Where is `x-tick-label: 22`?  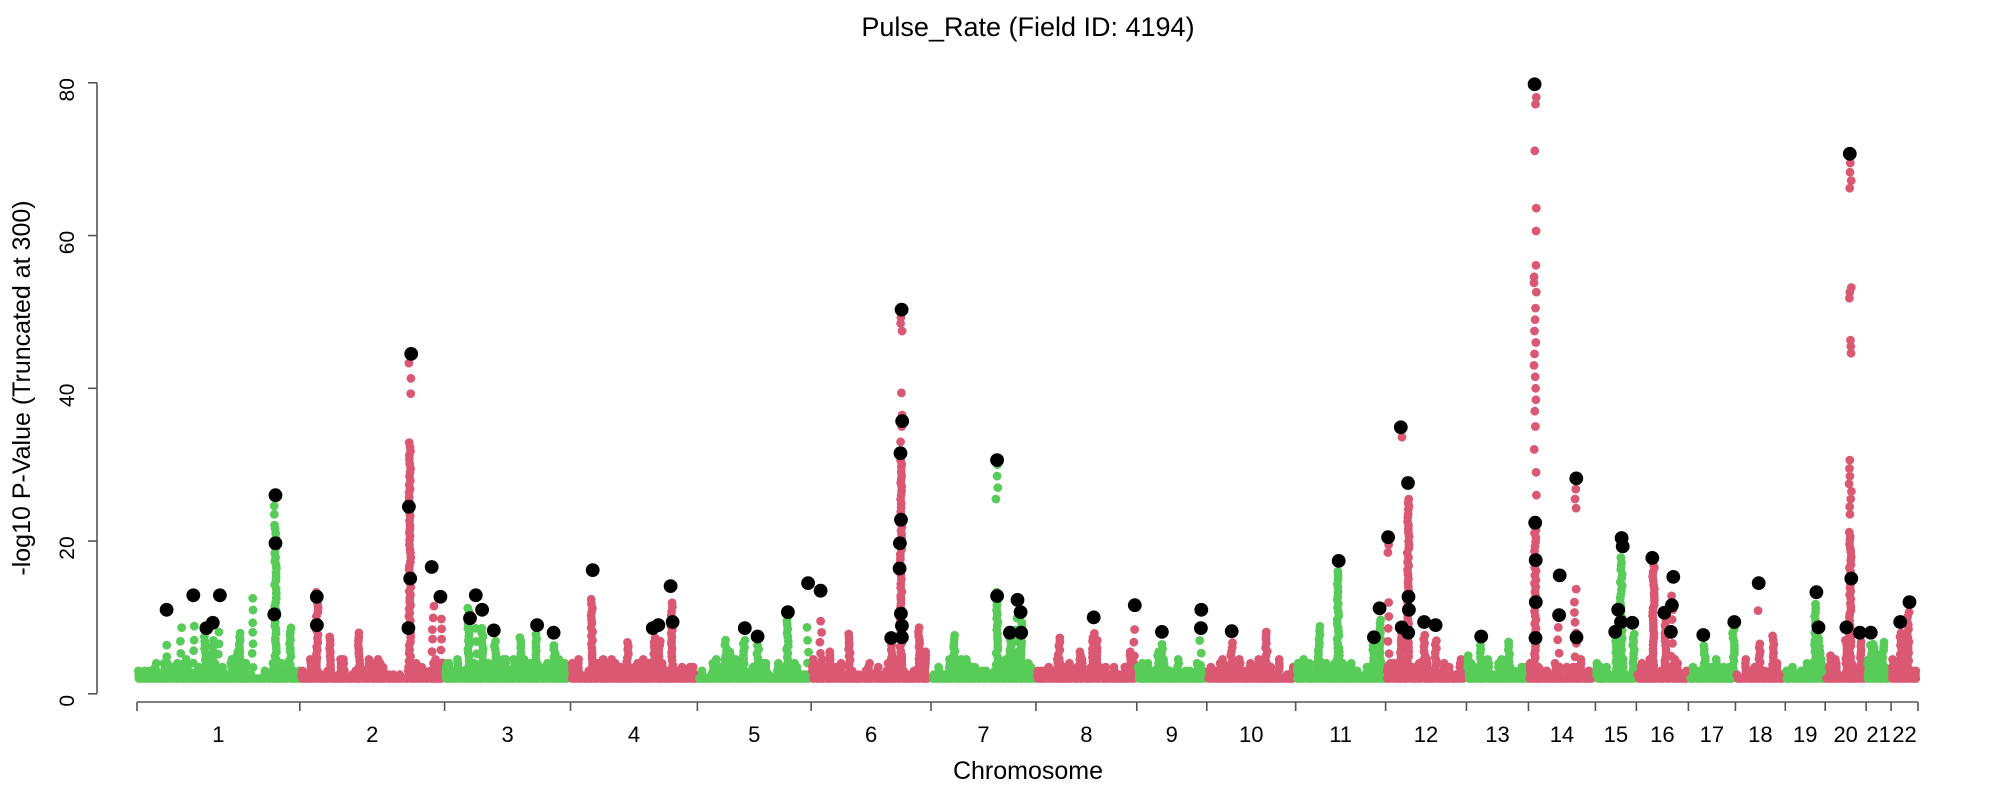 x-tick-label: 22 is located at coordinates (1904, 734).